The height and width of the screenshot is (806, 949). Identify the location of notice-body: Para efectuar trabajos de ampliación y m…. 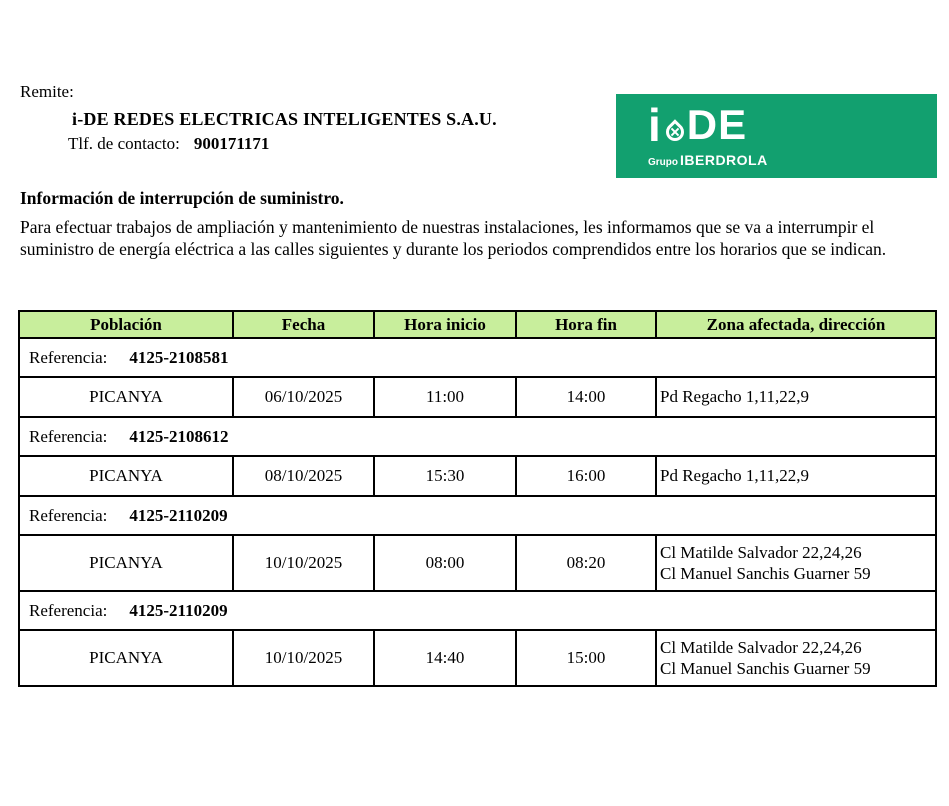
(453, 238).